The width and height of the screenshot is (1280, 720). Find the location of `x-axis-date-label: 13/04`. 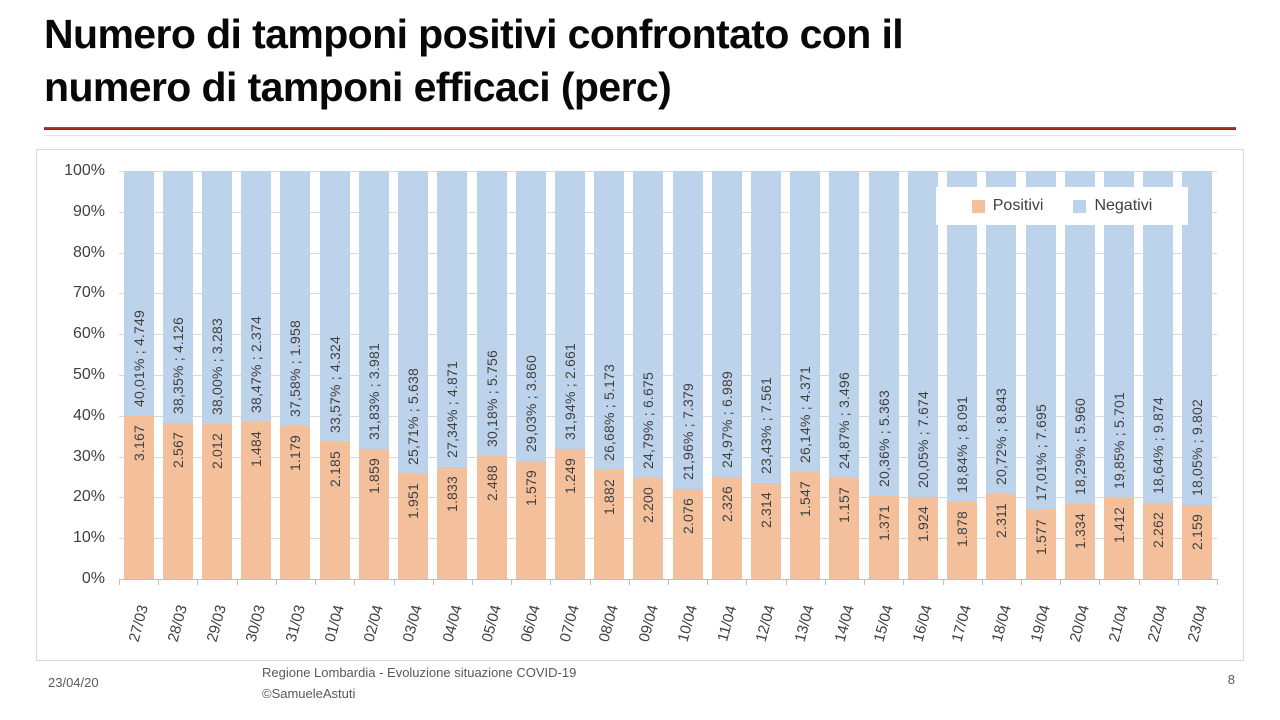

x-axis-date-label: 13/04 is located at coordinates (805, 623).